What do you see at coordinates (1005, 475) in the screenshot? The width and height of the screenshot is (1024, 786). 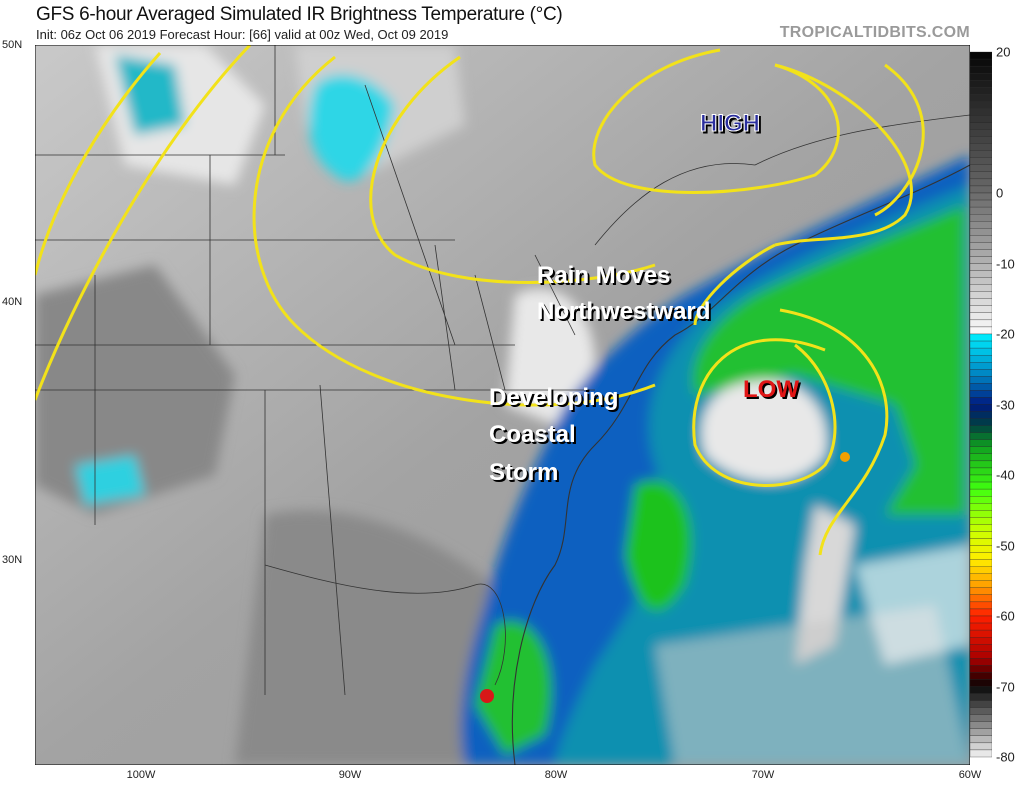 I see `colorbar-tick-label: -40` at bounding box center [1005, 475].